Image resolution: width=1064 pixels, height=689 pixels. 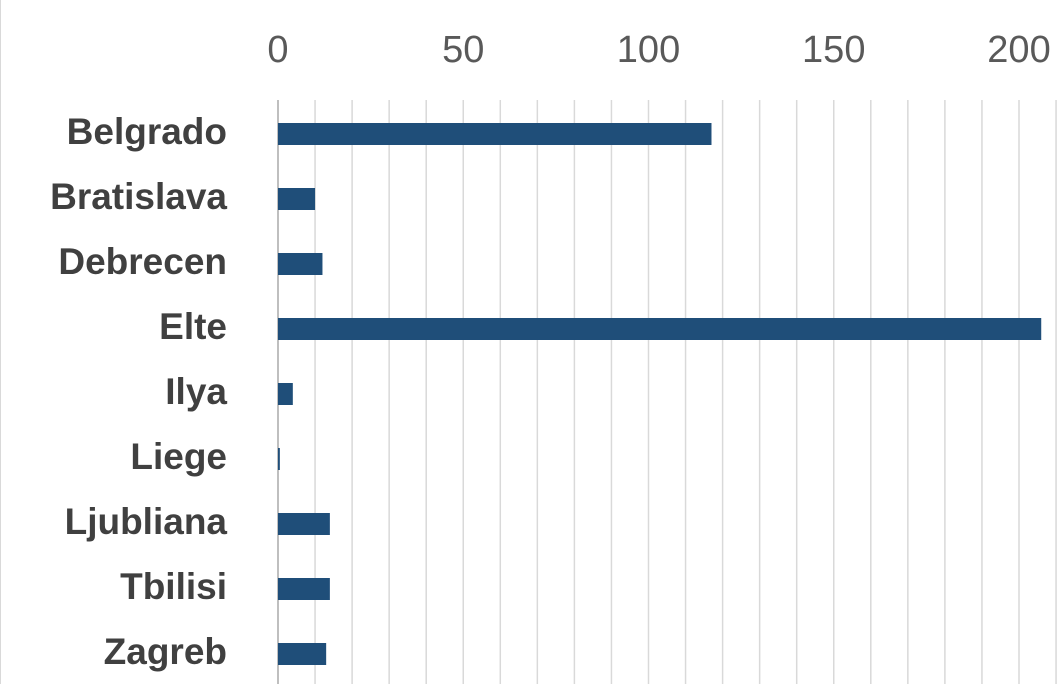 What do you see at coordinates (1018, 50) in the screenshot?
I see `x-tick-label: 200` at bounding box center [1018, 50].